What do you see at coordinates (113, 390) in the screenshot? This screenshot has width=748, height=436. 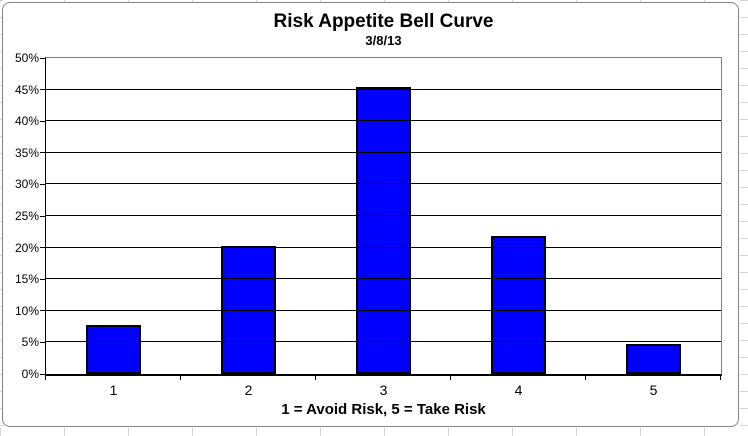 I see `x-axis-label: 1` at bounding box center [113, 390].